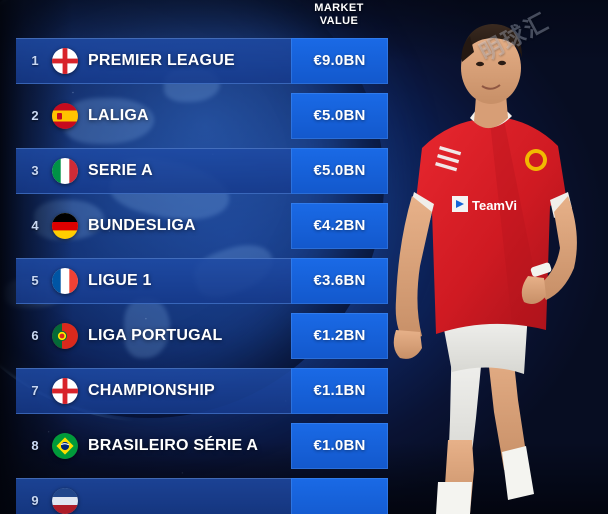  I want to click on italy-flag-icon, so click(65, 171).